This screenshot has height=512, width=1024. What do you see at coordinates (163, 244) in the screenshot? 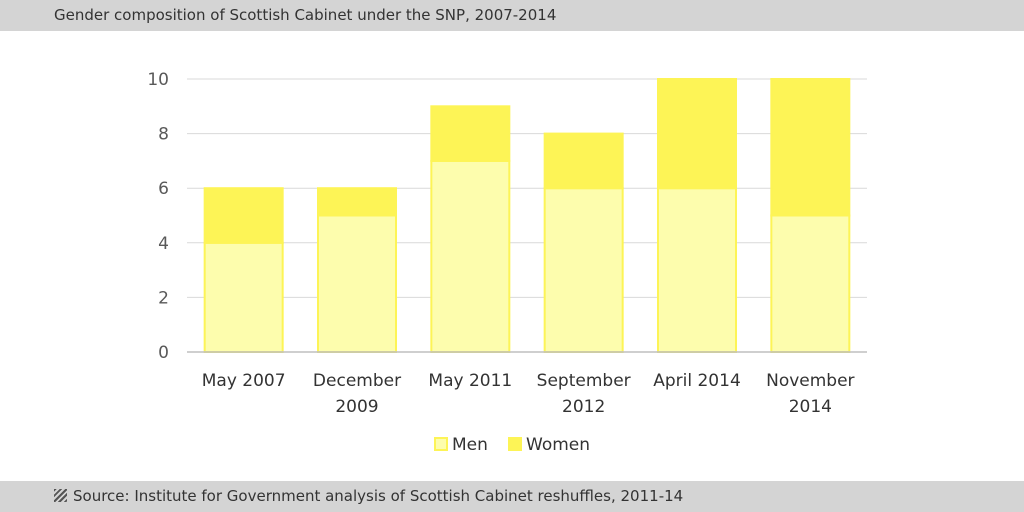
I see `y-tick-label: 4` at bounding box center [163, 244].